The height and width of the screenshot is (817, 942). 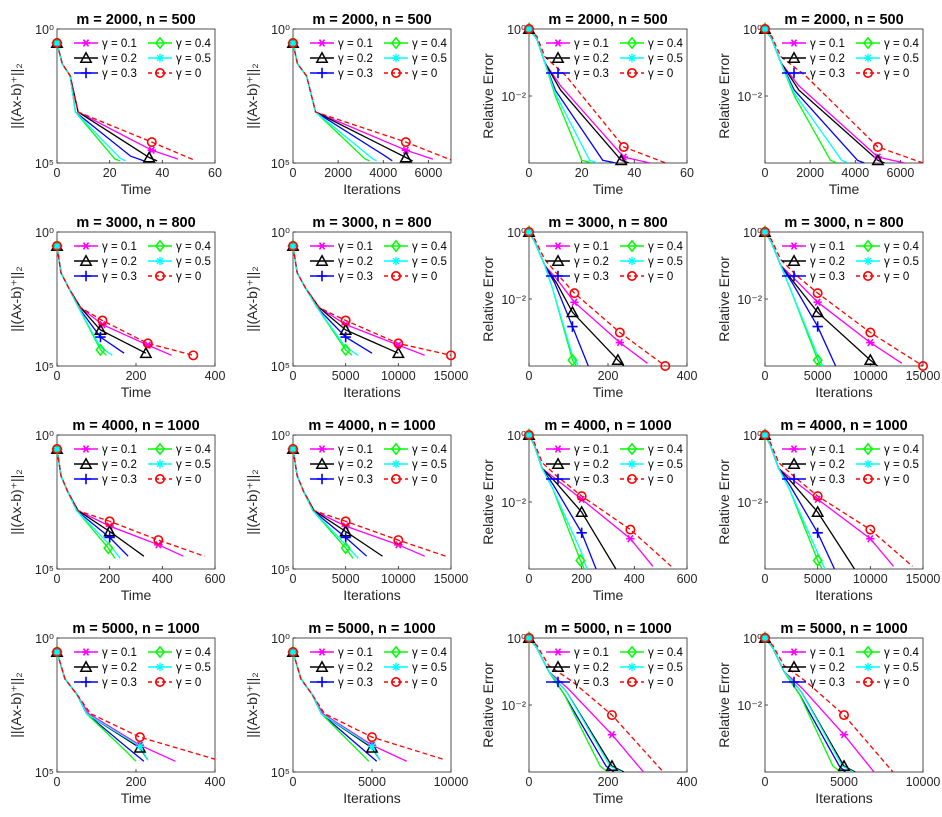 What do you see at coordinates (372, 189) in the screenshot?
I see `x-axis-label: Iterations` at bounding box center [372, 189].